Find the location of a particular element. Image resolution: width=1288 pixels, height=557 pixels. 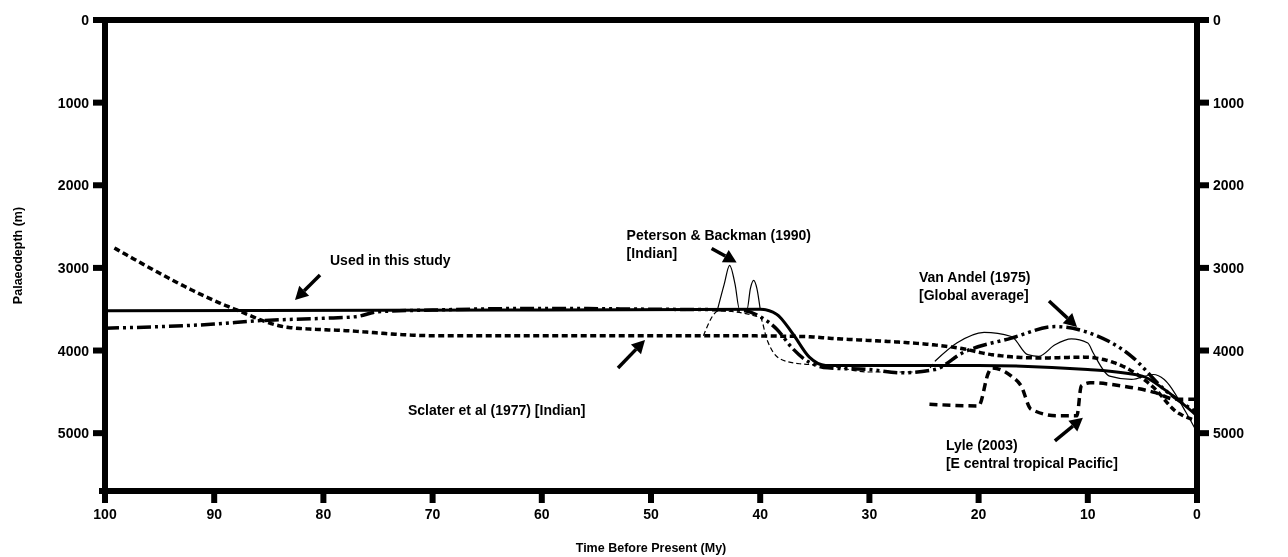

x-tick-label: 10 is located at coordinates (1088, 514).